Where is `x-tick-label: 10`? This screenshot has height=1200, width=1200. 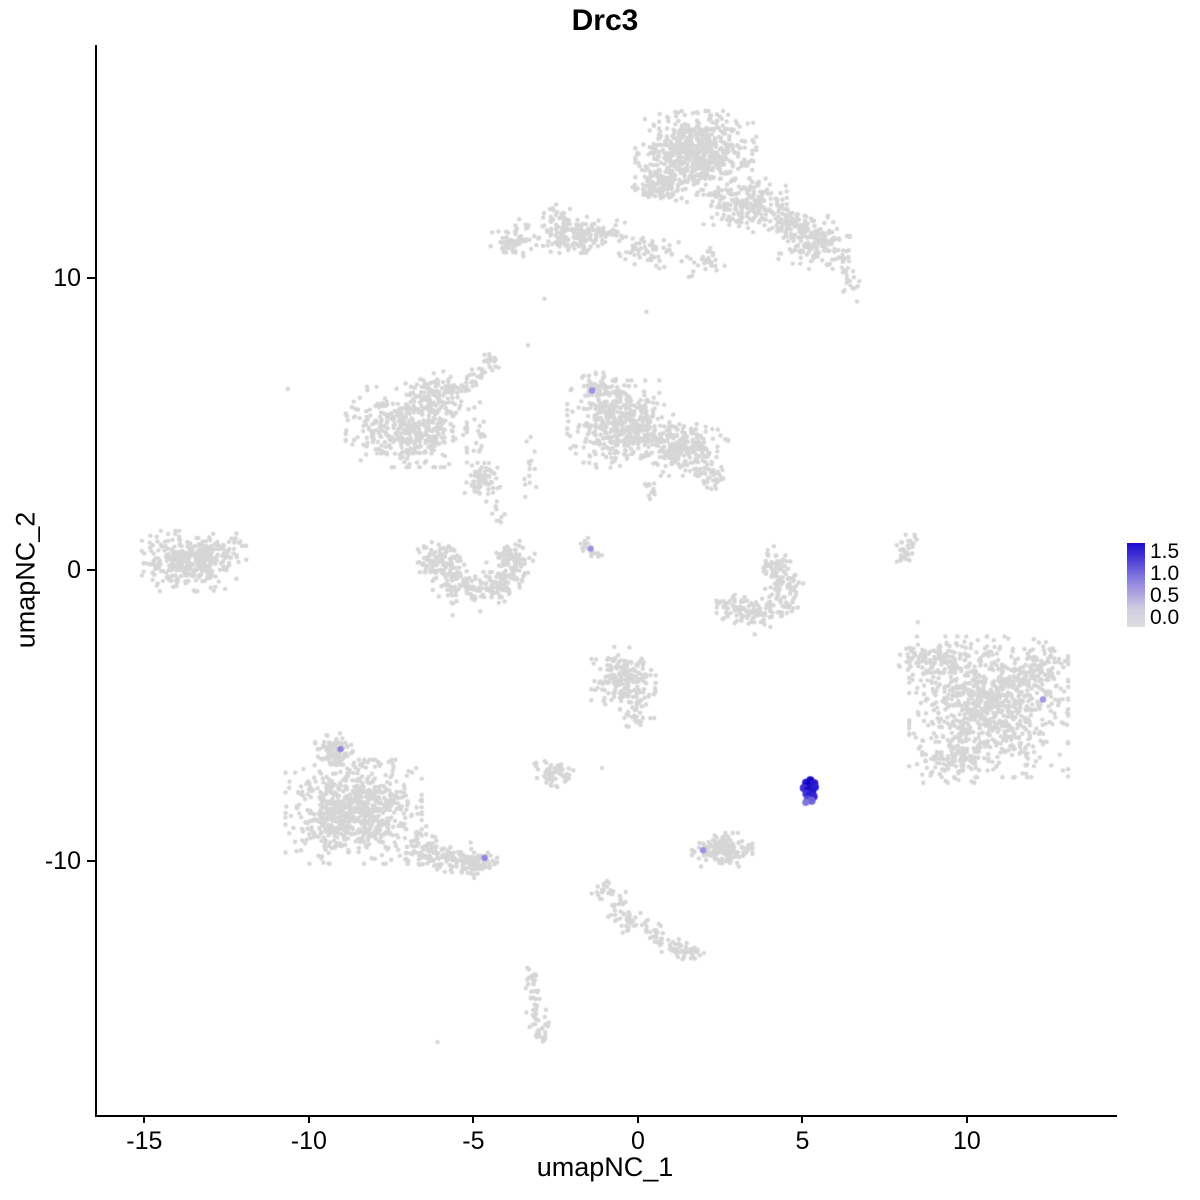 x-tick-label: 10 is located at coordinates (967, 1141).